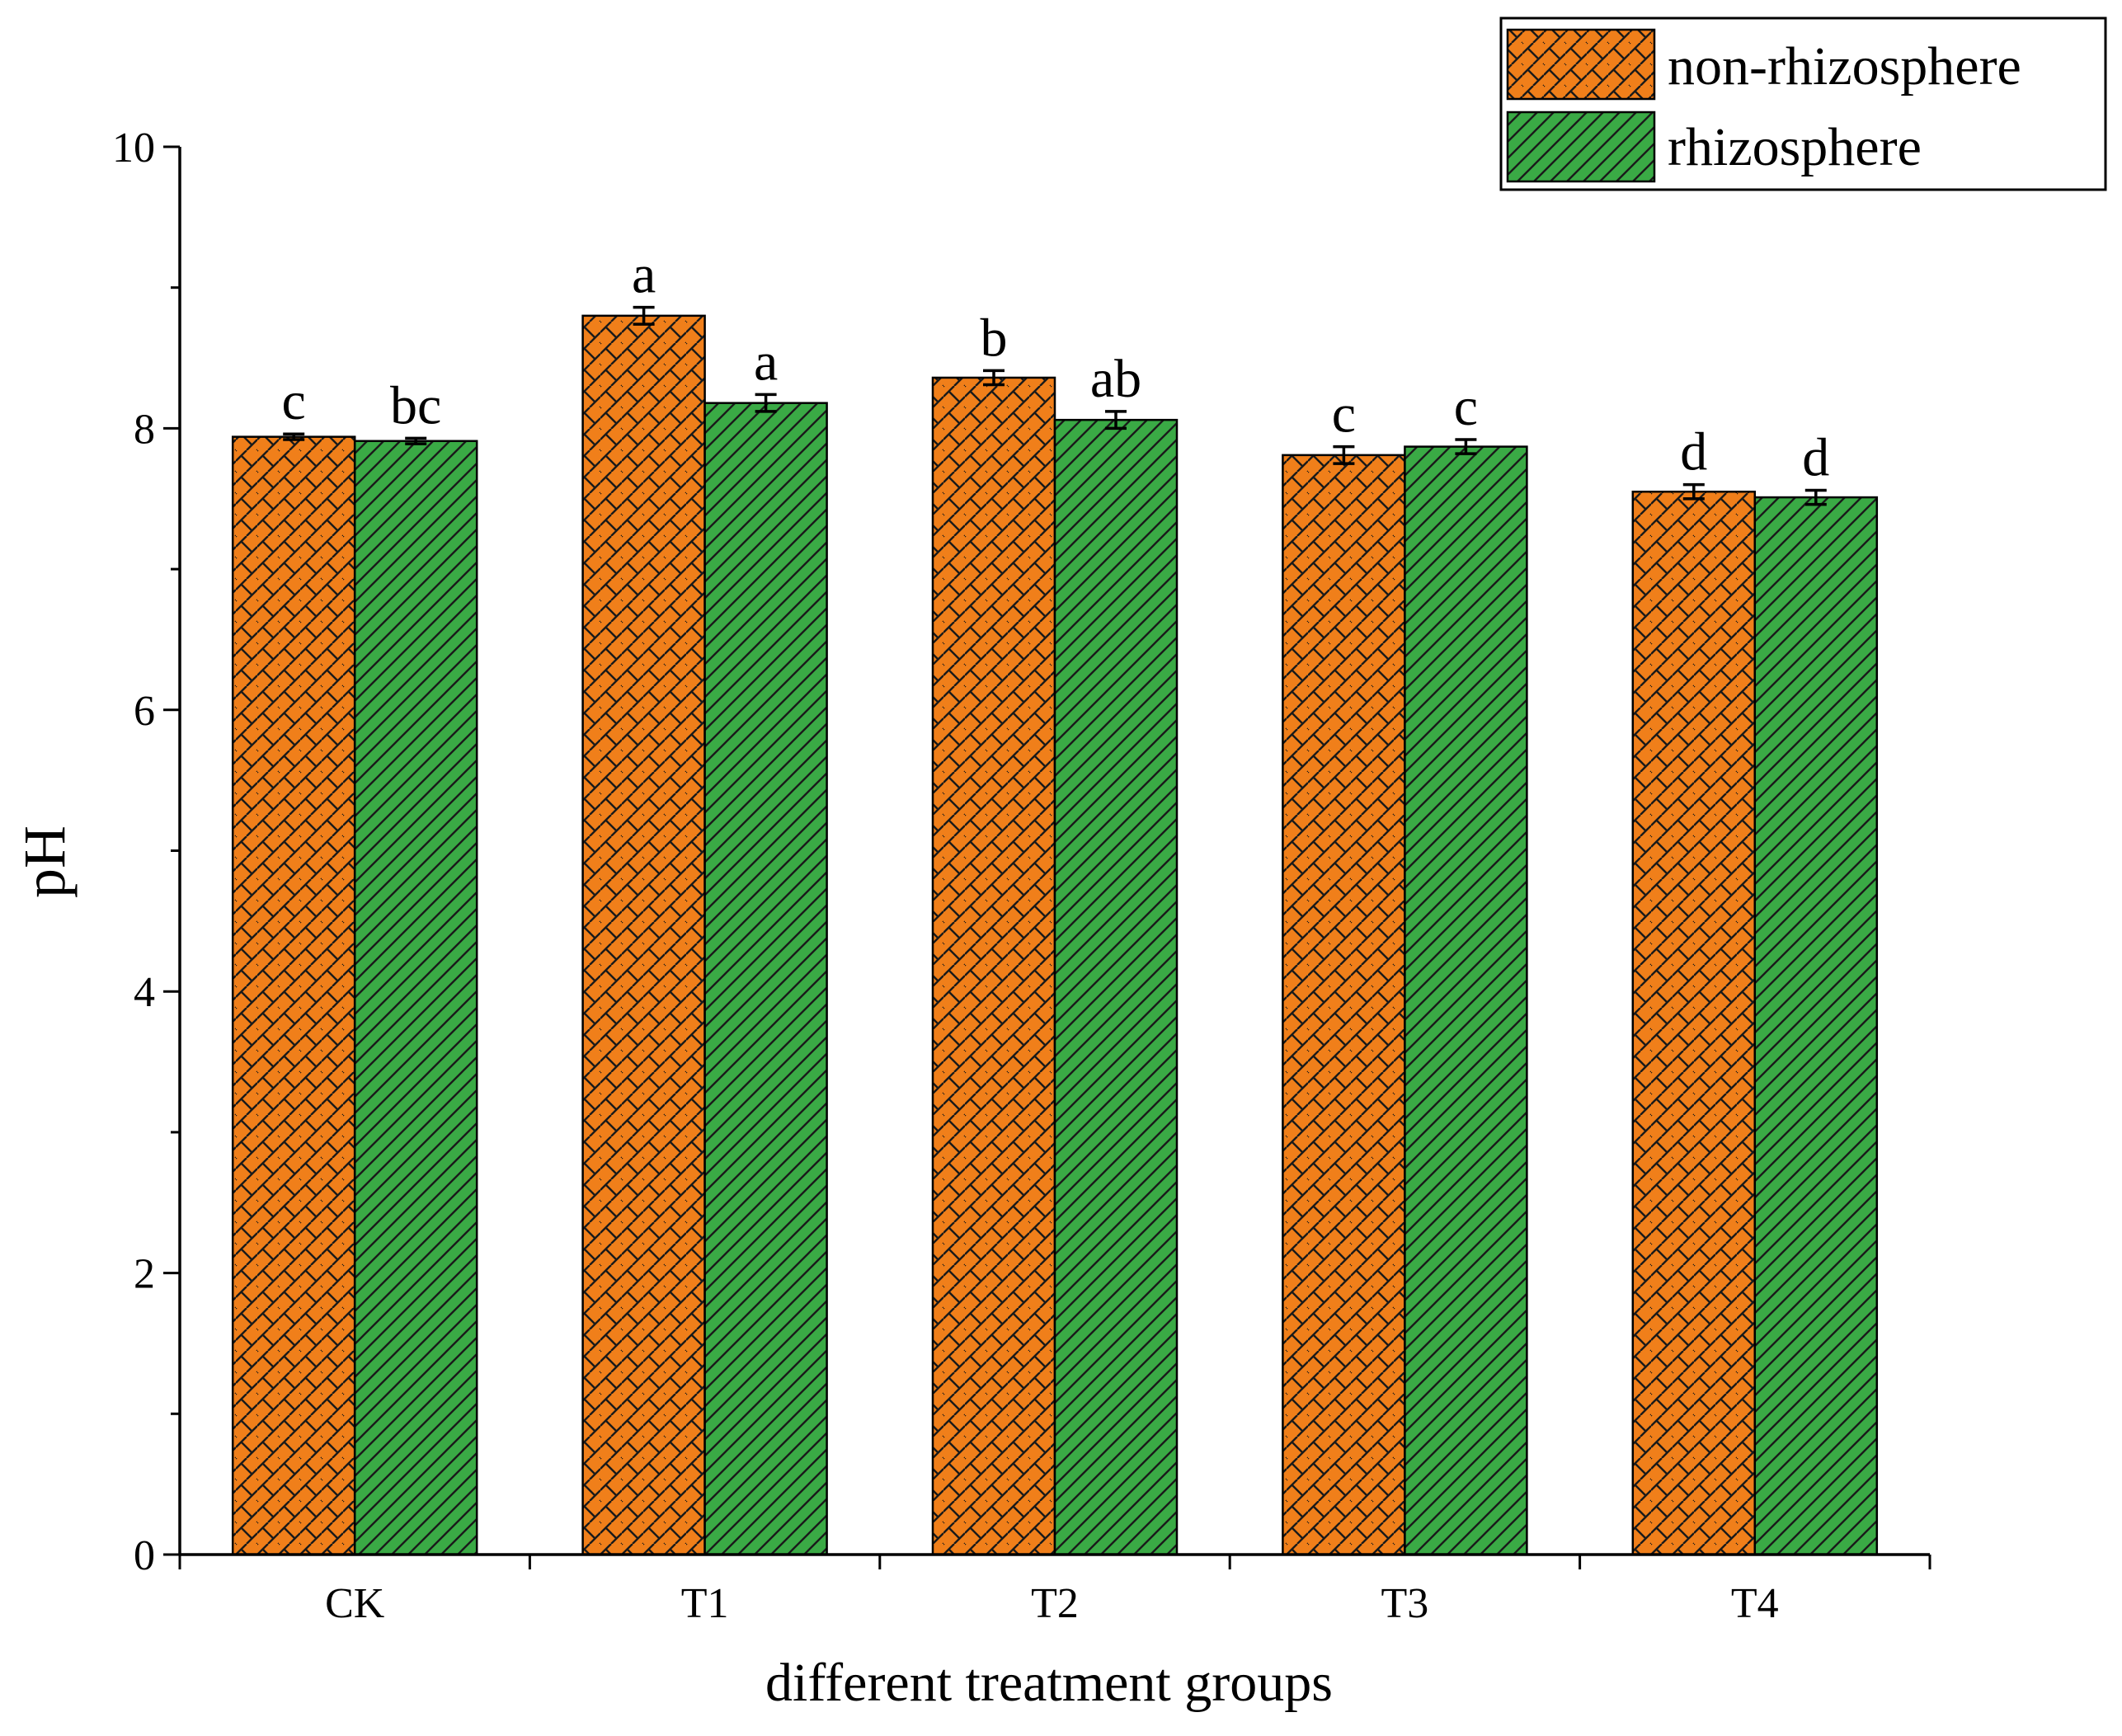  I want to click on bar-non-rhizosphere-t2, so click(993, 966).